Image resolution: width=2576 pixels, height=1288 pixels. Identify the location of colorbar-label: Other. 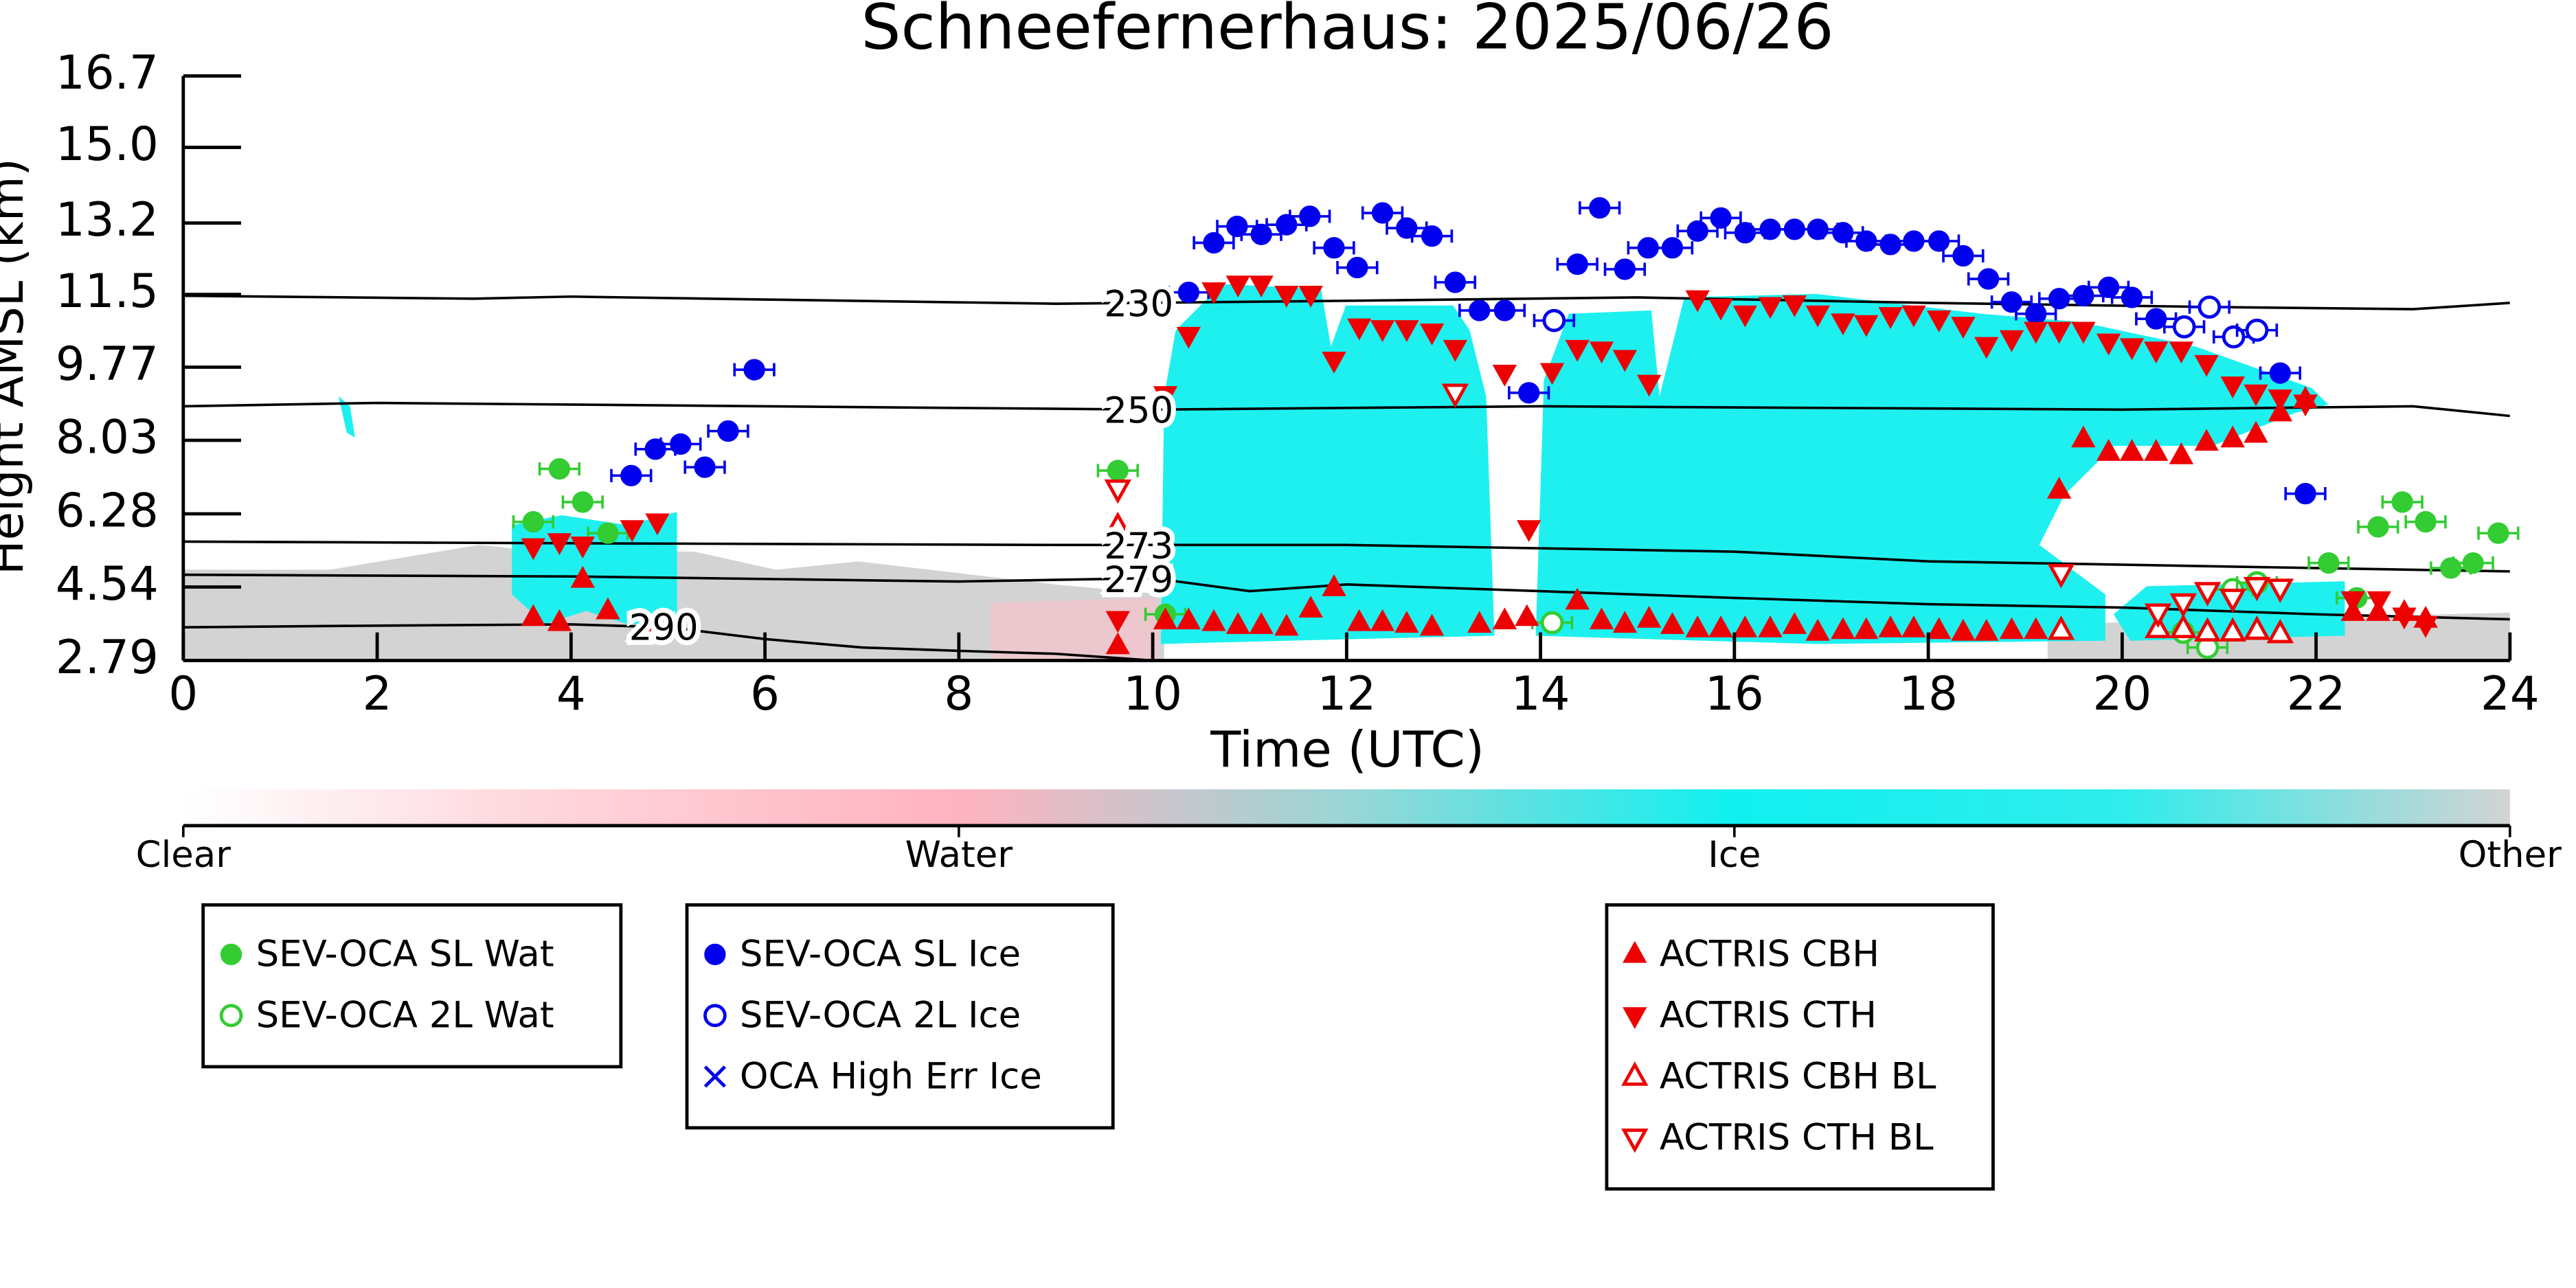
(2510, 855).